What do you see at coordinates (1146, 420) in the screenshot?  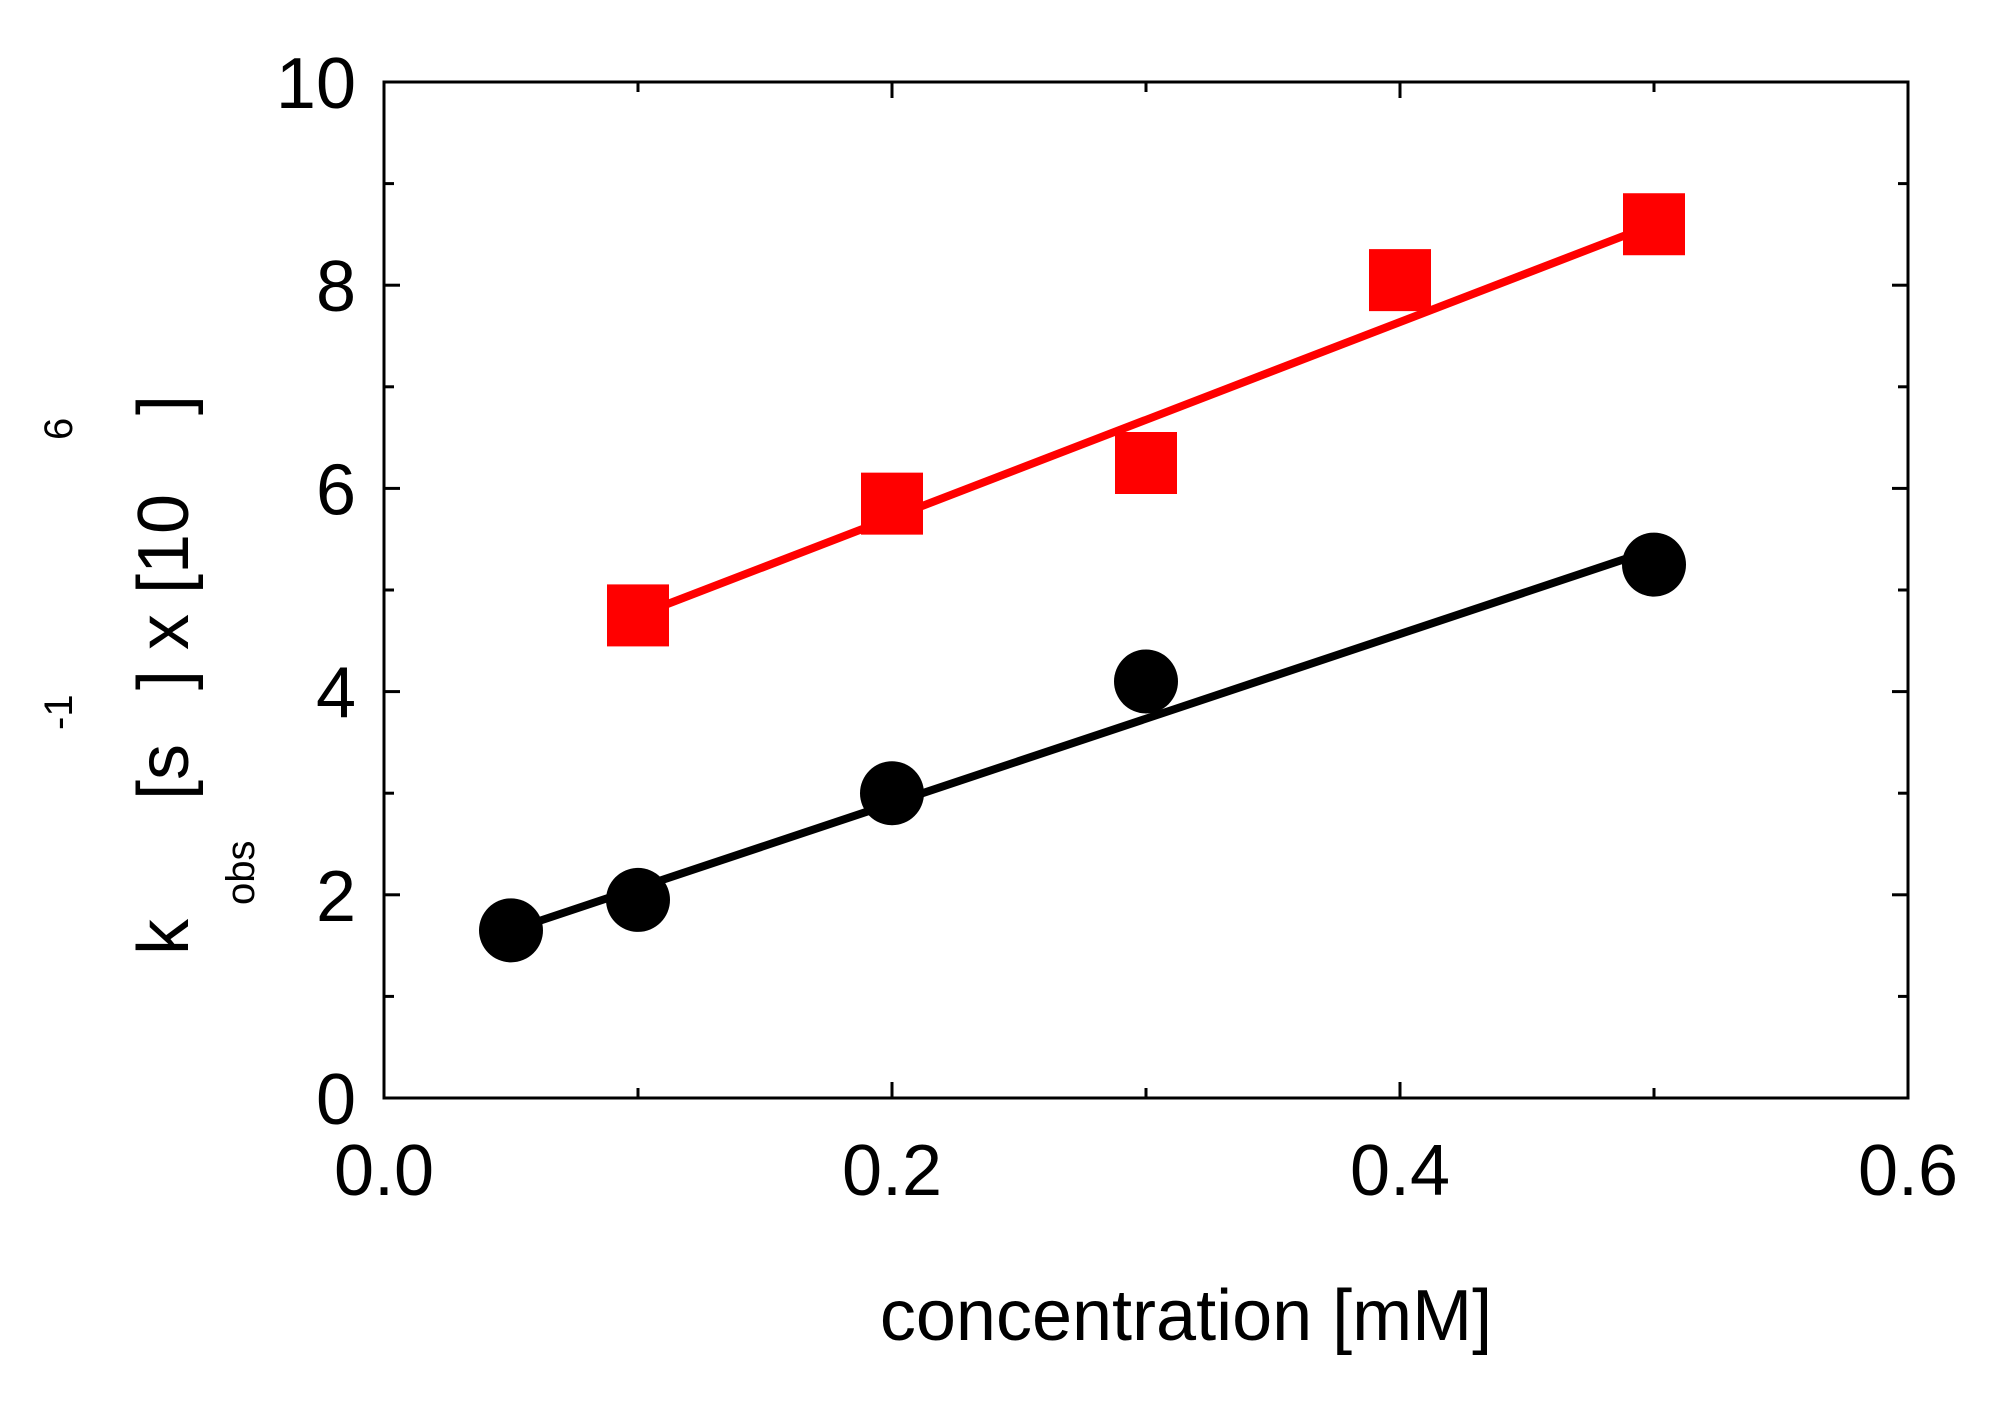 I see `red-squares-fit-line` at bounding box center [1146, 420].